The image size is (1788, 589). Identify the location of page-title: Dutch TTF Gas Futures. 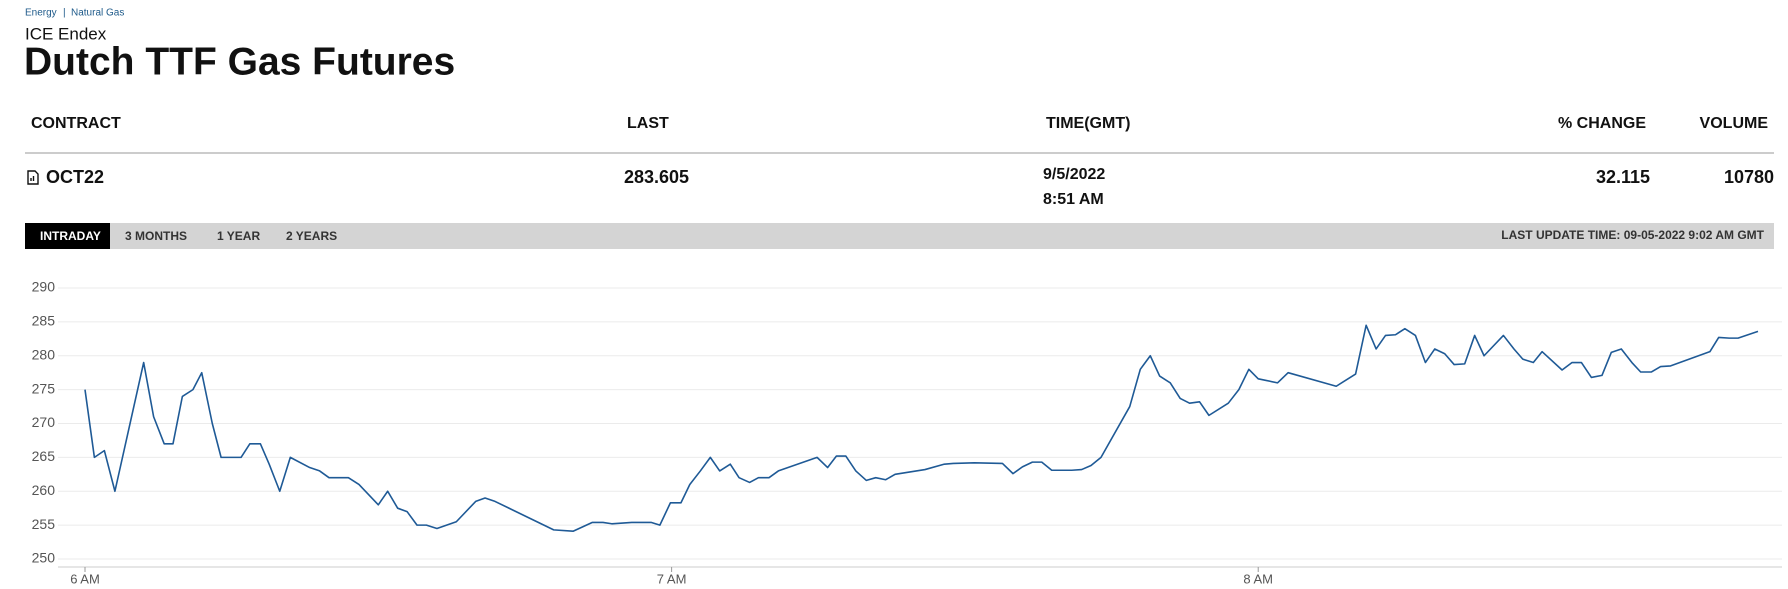
(239, 61).